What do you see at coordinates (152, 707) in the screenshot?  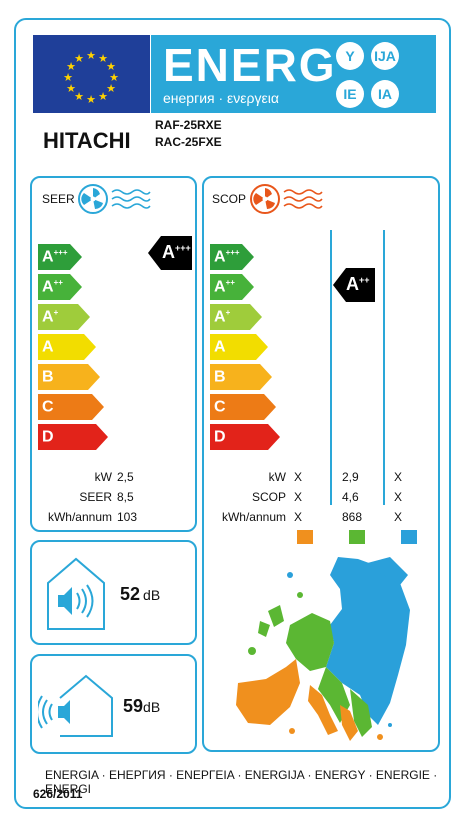 I see `outdoor-noise-unit: dB` at bounding box center [152, 707].